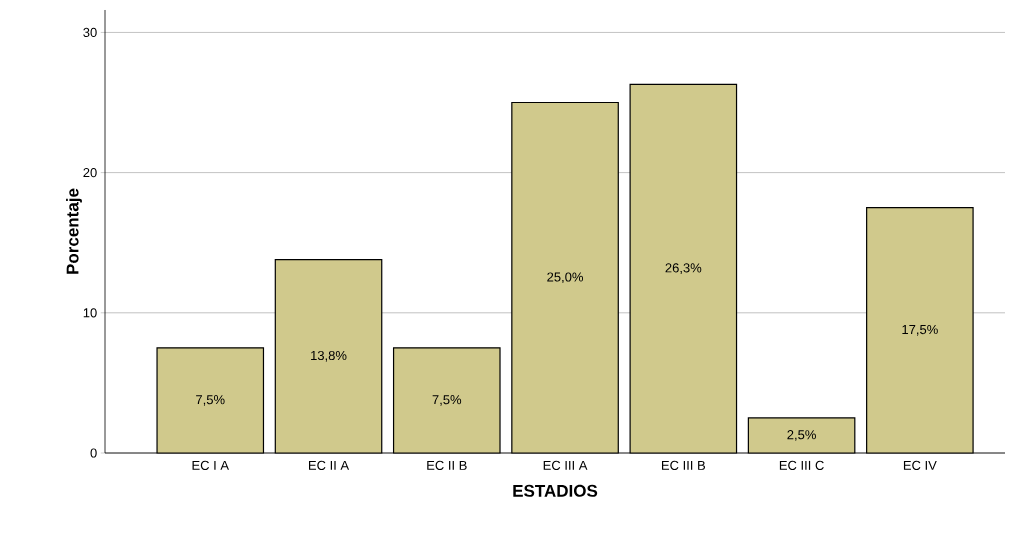 This screenshot has width=1010, height=539. I want to click on y-tick-label: 30, so click(90, 32).